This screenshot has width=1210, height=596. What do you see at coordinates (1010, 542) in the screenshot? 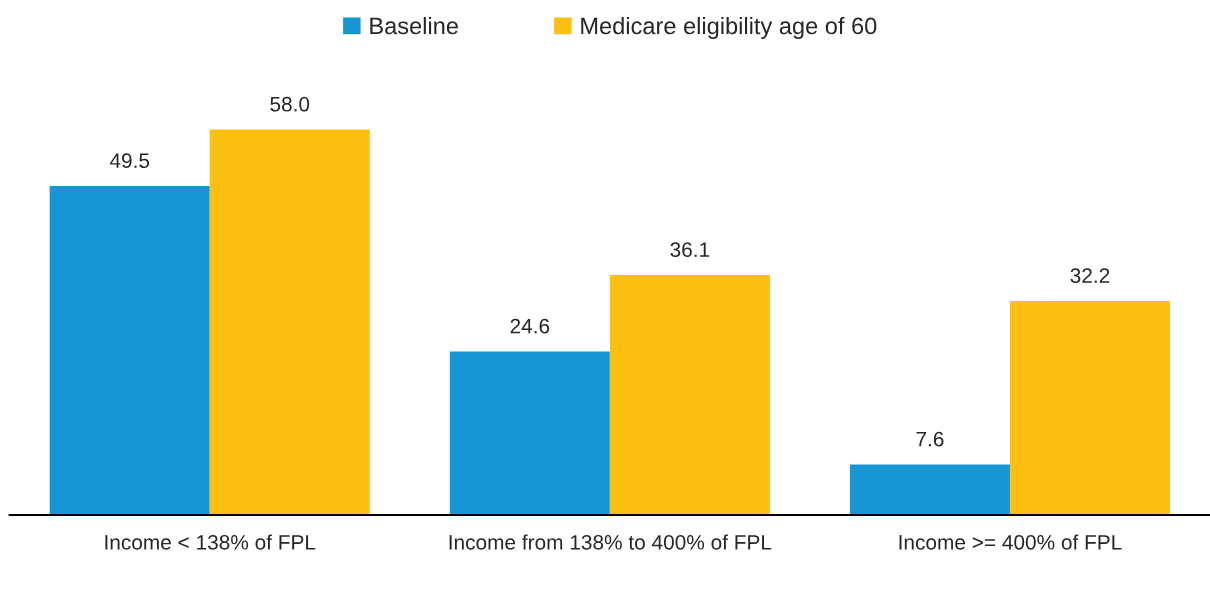
I see `x-tick-label: Income >= 400% of FPL` at bounding box center [1010, 542].